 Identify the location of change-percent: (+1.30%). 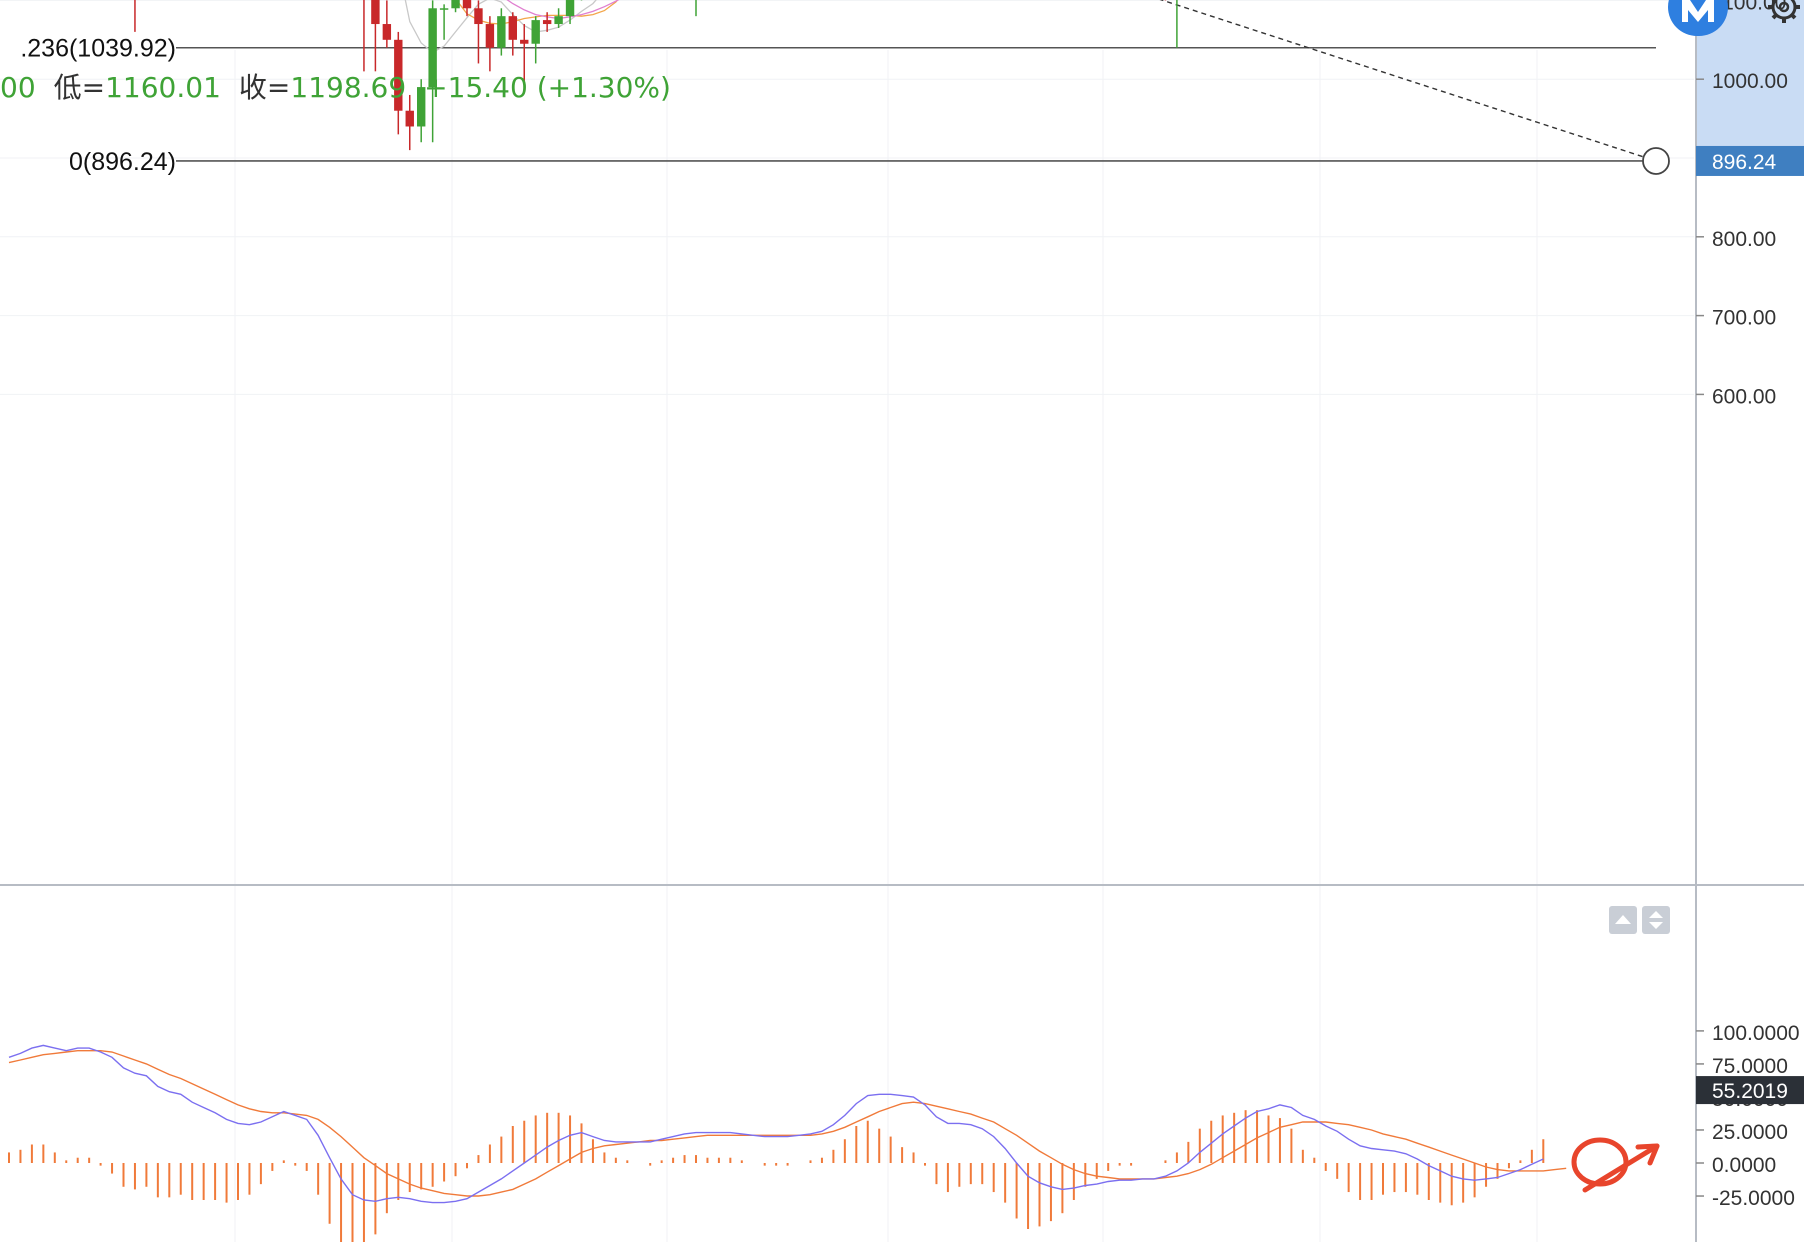
(603, 87).